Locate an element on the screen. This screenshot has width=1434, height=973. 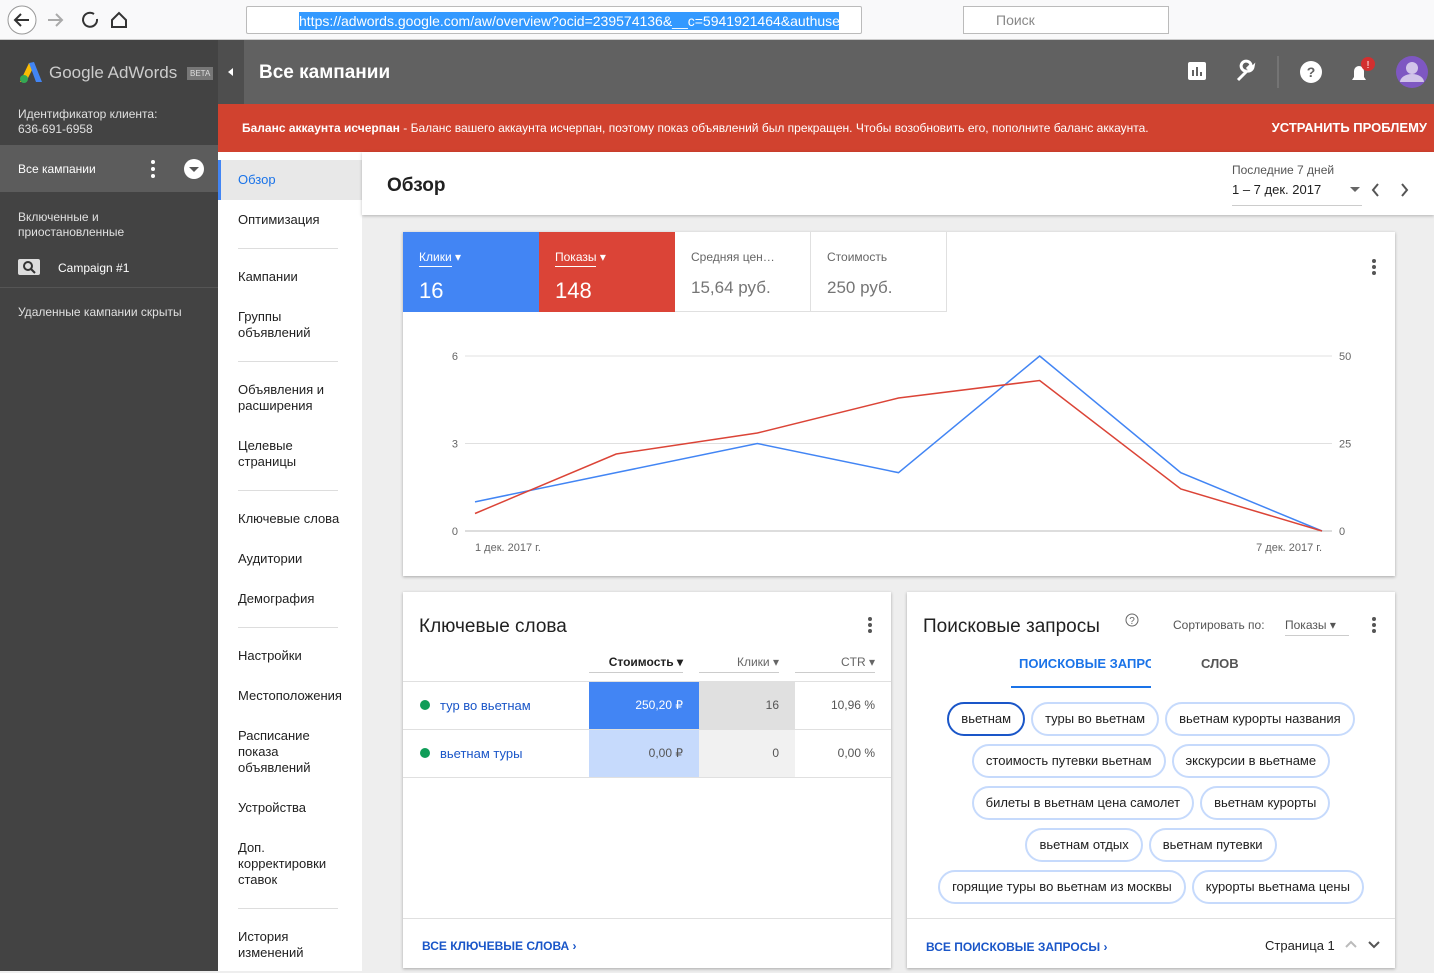
query-chip: туры во вьетнам is located at coordinates (1095, 719).